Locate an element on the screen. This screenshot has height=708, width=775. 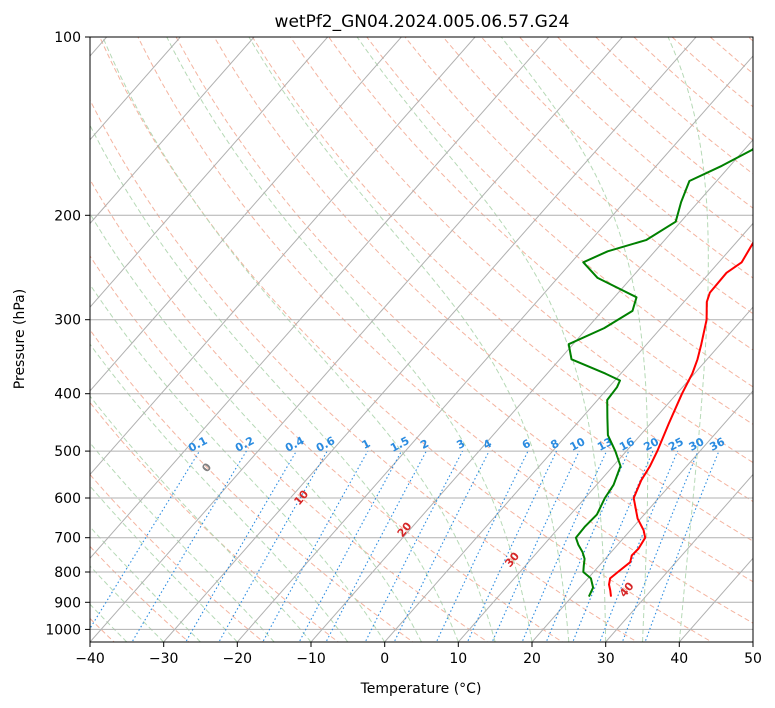
x-tick-label: 10 is located at coordinates (458, 659).